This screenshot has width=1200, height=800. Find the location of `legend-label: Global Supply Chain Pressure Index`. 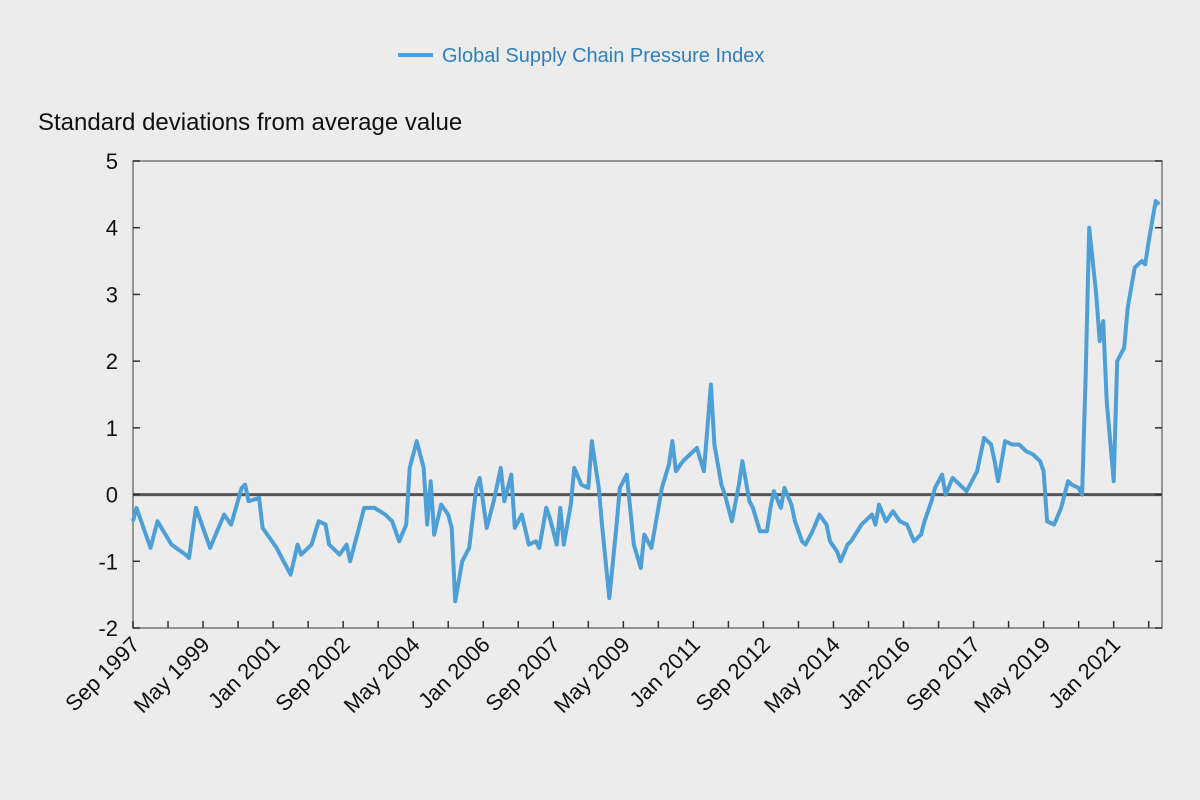

legend-label: Global Supply Chain Pressure Index is located at coordinates (603, 56).